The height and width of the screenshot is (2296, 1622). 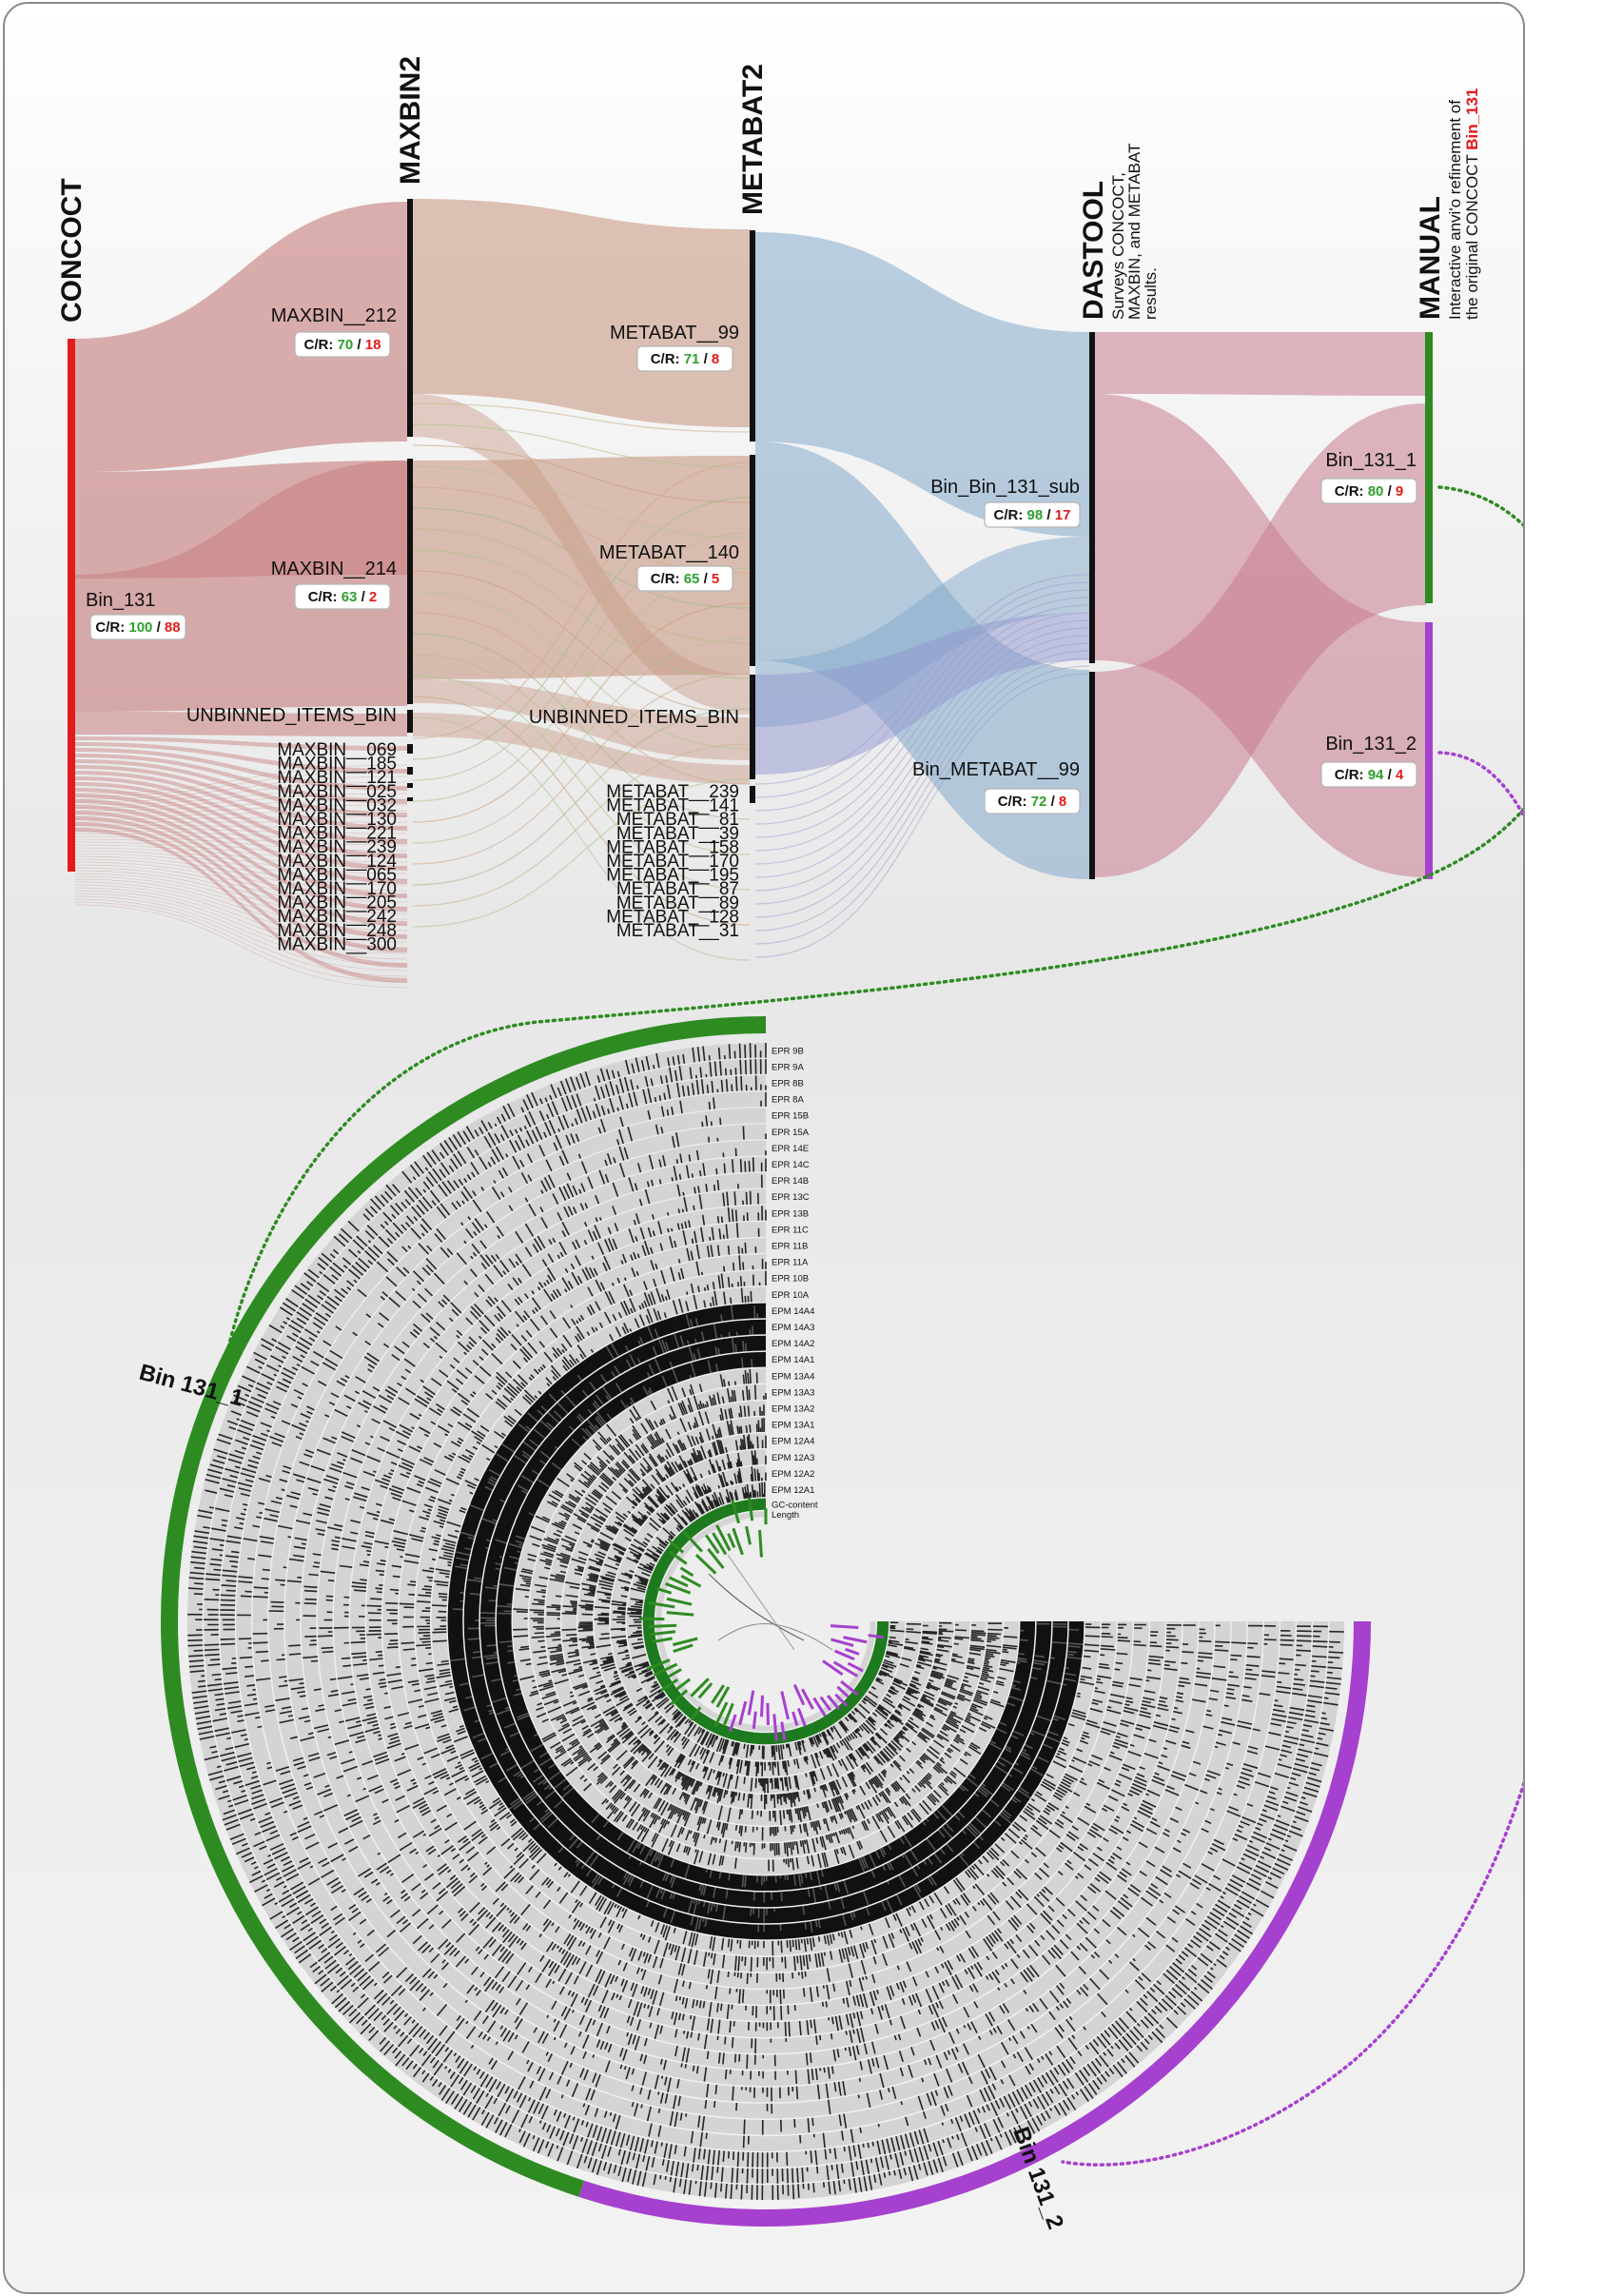 What do you see at coordinates (793, 1458) in the screenshot?
I see `layer-label: EPM 12A3` at bounding box center [793, 1458].